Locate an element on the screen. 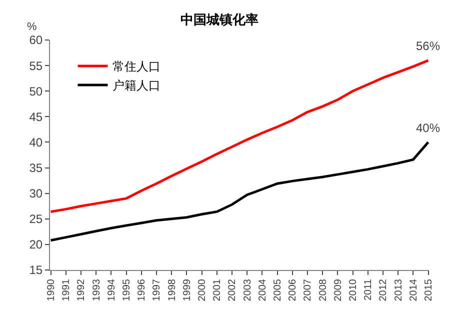  y-tick-label: 45 is located at coordinates (36, 117).